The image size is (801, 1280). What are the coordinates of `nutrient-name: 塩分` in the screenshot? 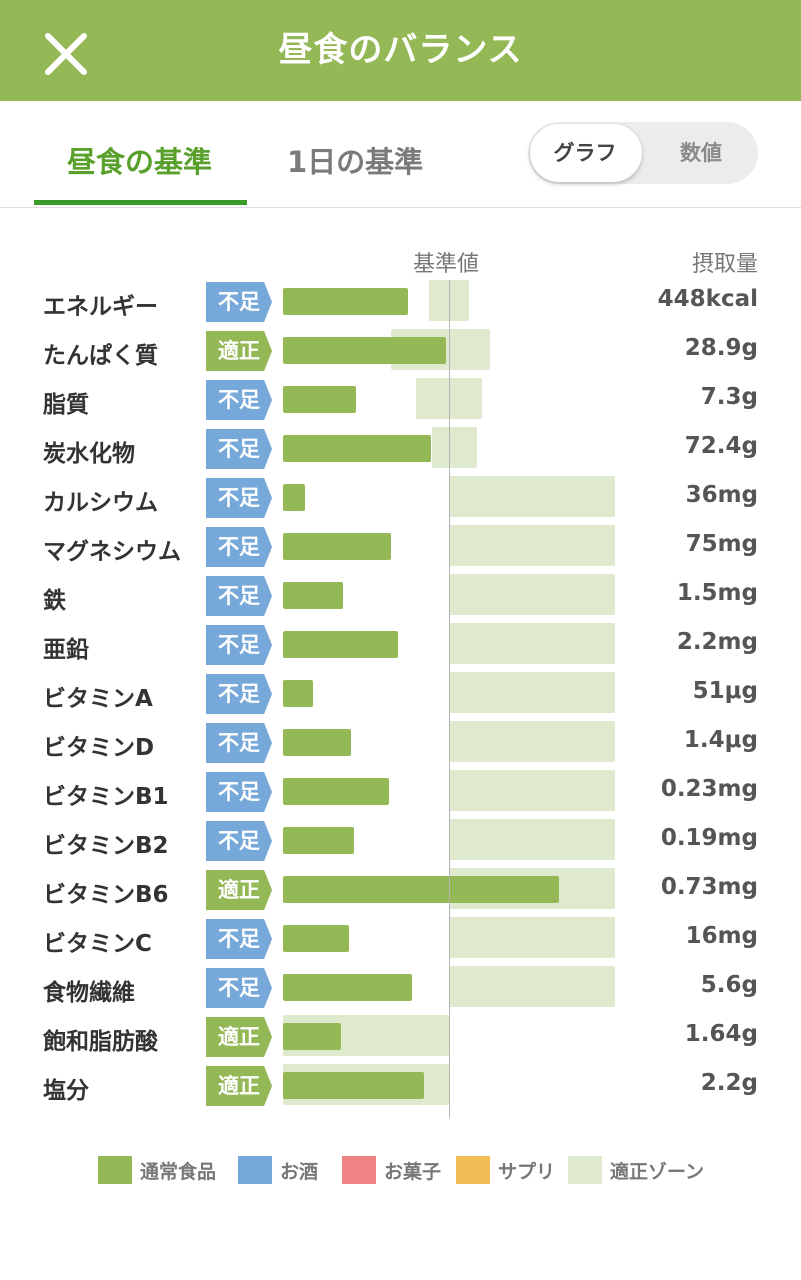 It's located at (66, 1091).